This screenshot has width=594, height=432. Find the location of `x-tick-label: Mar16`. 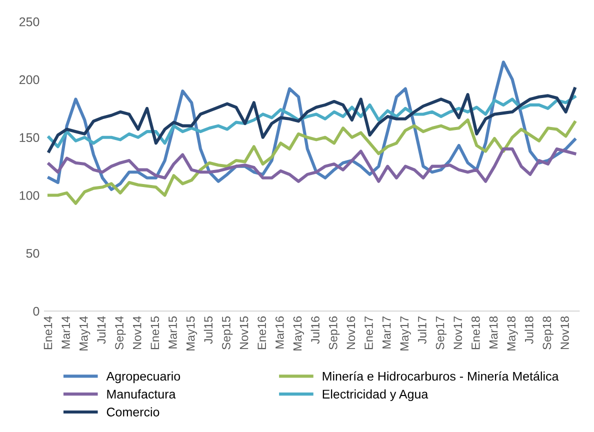

x-tick-label: Mar16 is located at coordinates (279, 332).